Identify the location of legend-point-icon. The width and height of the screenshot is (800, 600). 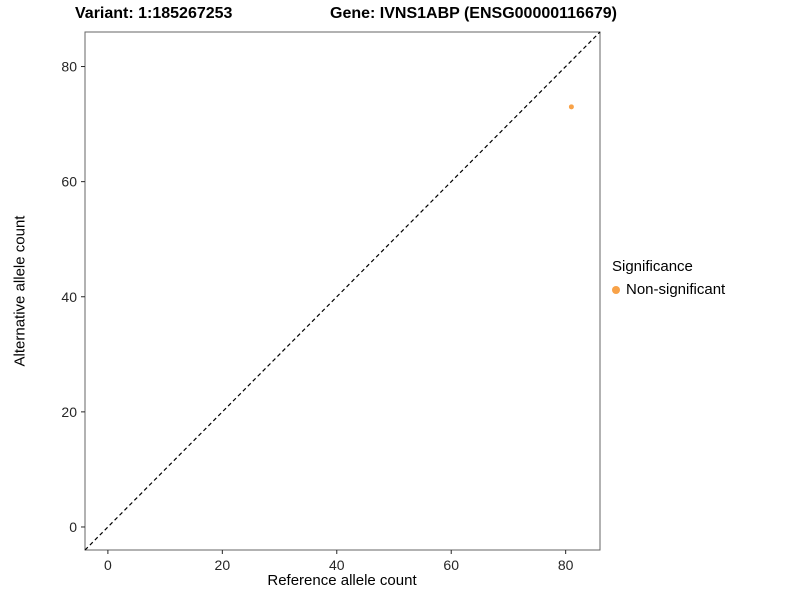
(616, 289).